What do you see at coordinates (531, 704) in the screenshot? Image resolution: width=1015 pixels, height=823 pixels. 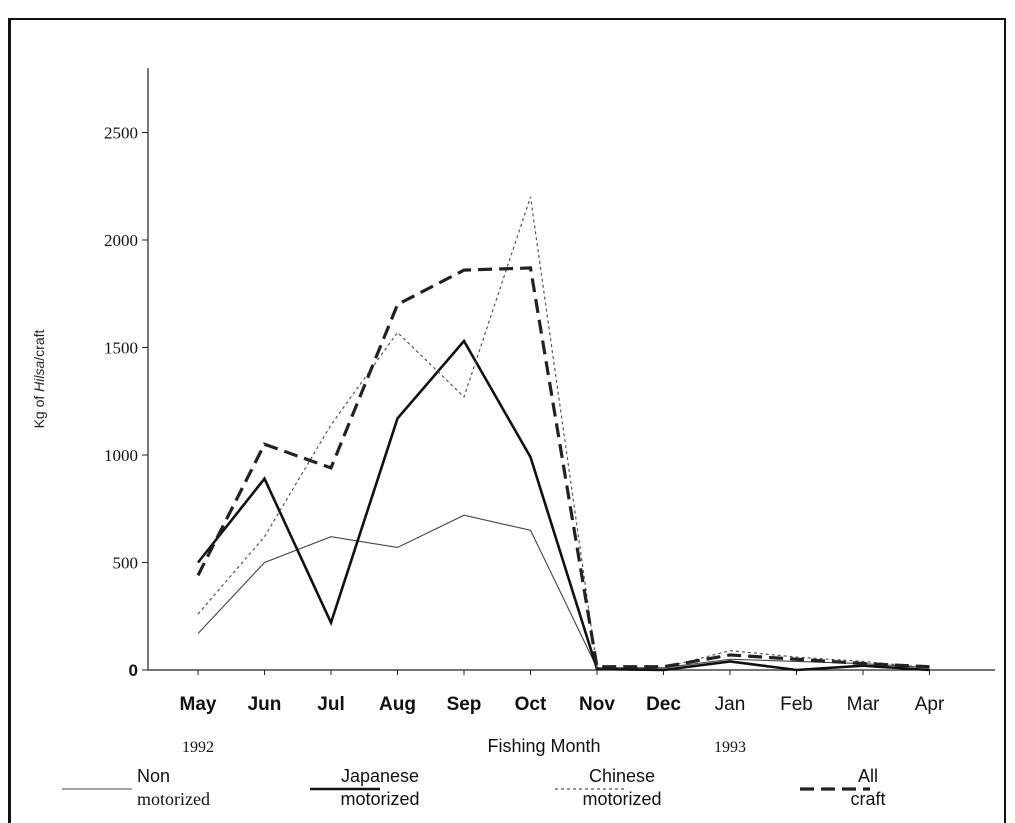 I see `x-tick-label: Oct` at bounding box center [531, 704].